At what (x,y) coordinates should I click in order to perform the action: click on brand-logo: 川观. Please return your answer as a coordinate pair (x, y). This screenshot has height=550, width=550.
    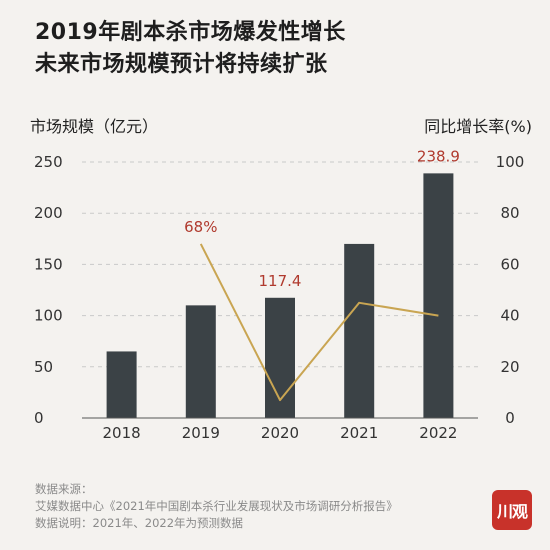
    Looking at the image, I should click on (512, 510).